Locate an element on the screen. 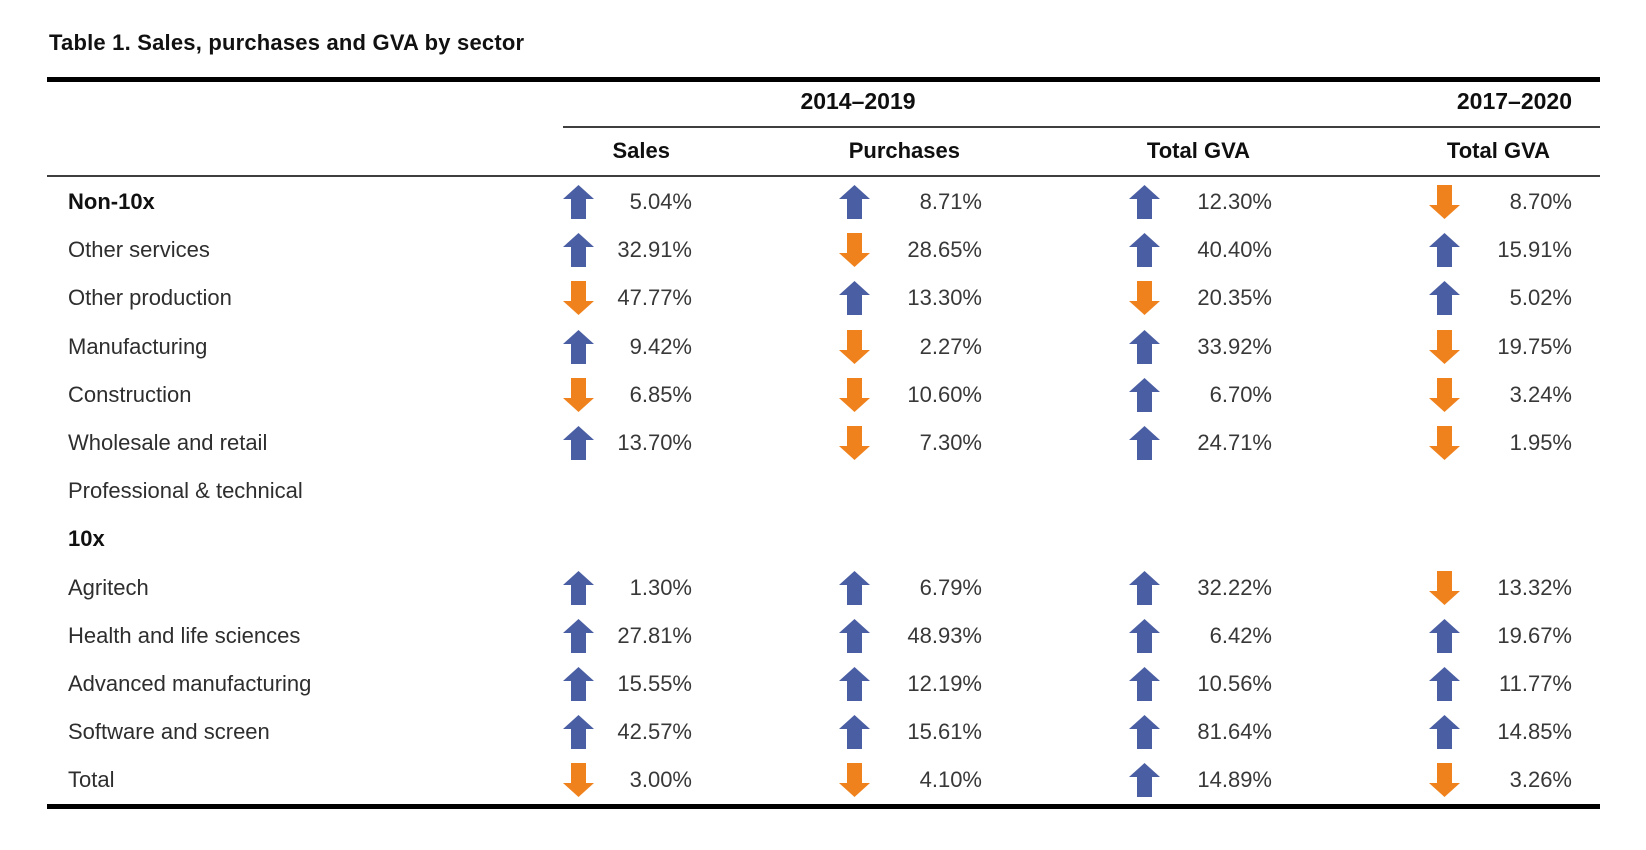  data-cell: 11.77% is located at coordinates (1450, 683).